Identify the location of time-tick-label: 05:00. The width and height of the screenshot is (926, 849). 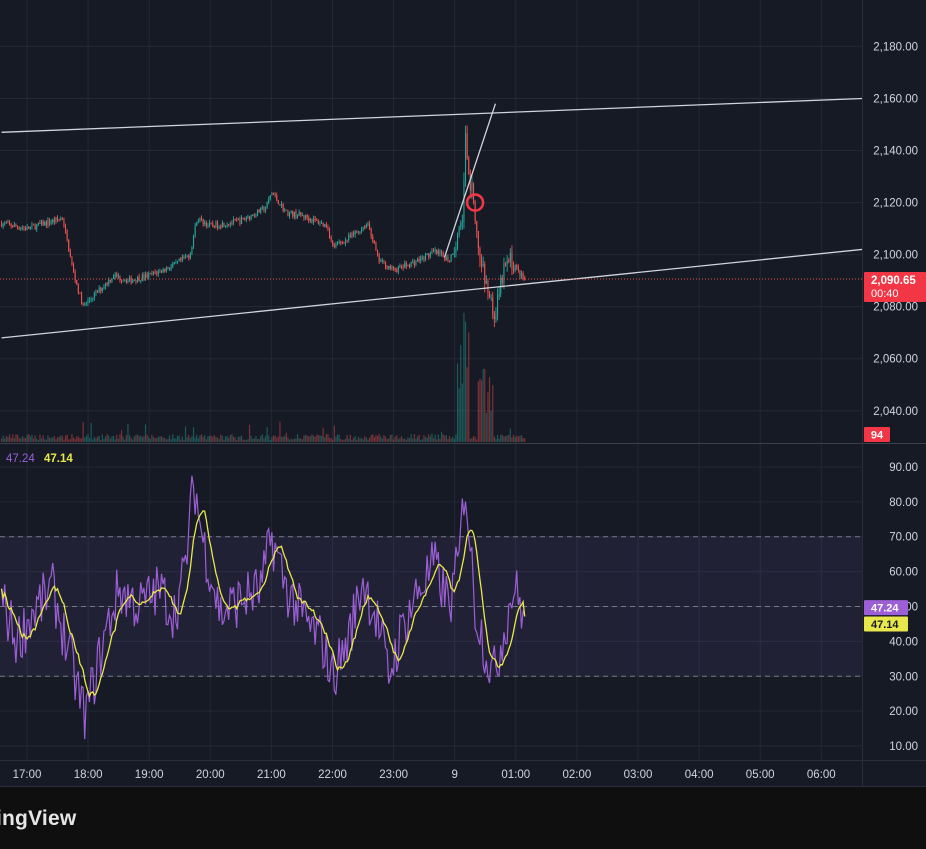
(760, 775).